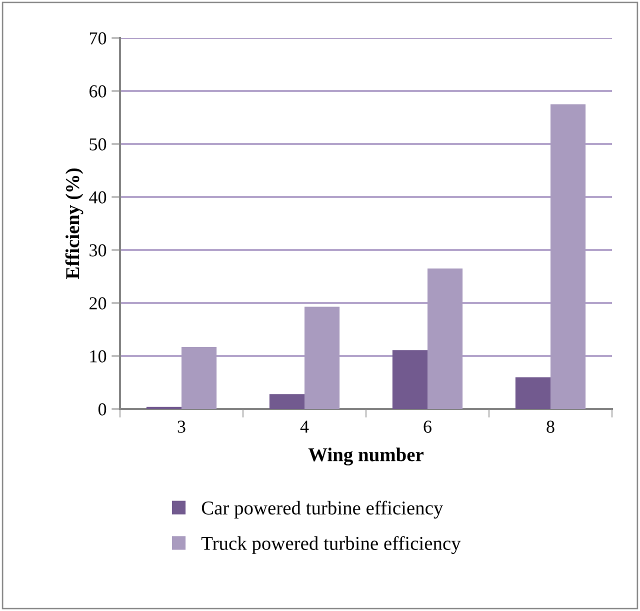 This screenshot has height=611, width=640. I want to click on legend-label: Car powered turbine efficiency, so click(323, 509).